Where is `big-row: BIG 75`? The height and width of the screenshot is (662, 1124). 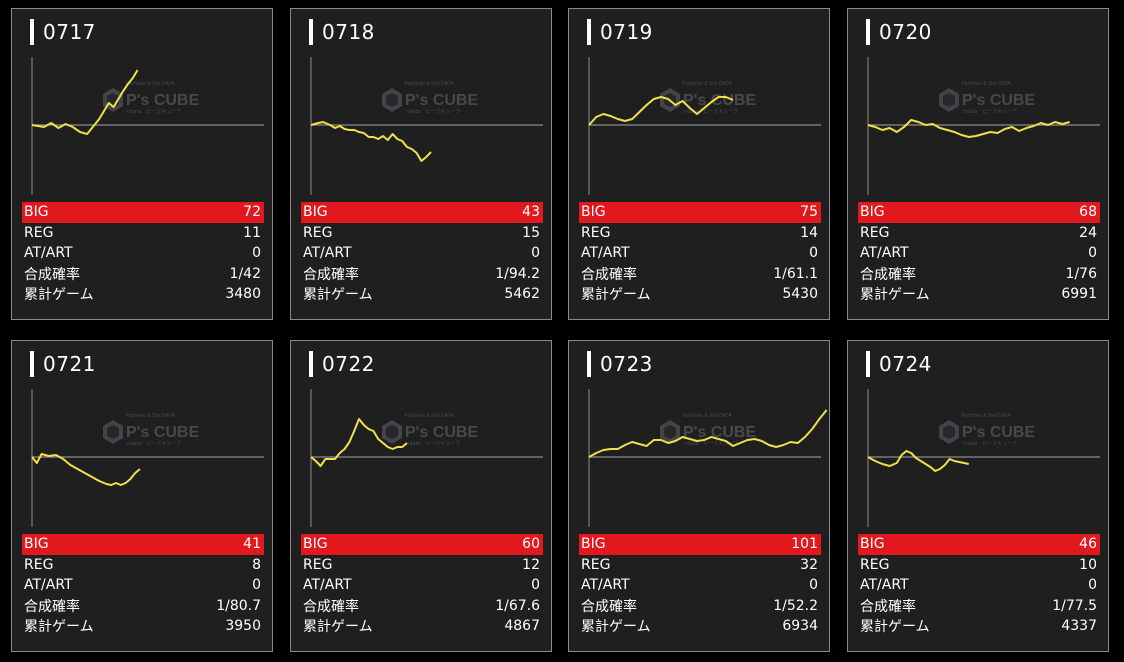 big-row: BIG 75 is located at coordinates (700, 212).